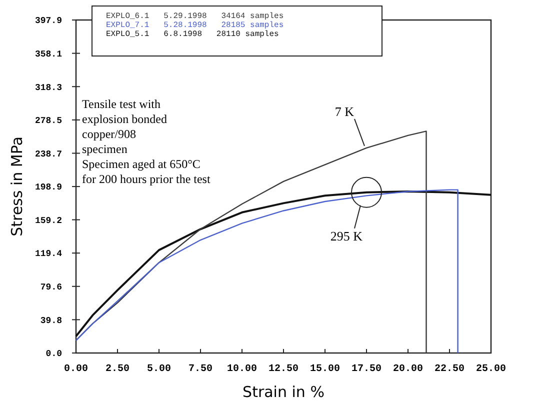 The height and width of the screenshot is (405, 533). I want to click on y-tick-label: 238.7, so click(48, 154).